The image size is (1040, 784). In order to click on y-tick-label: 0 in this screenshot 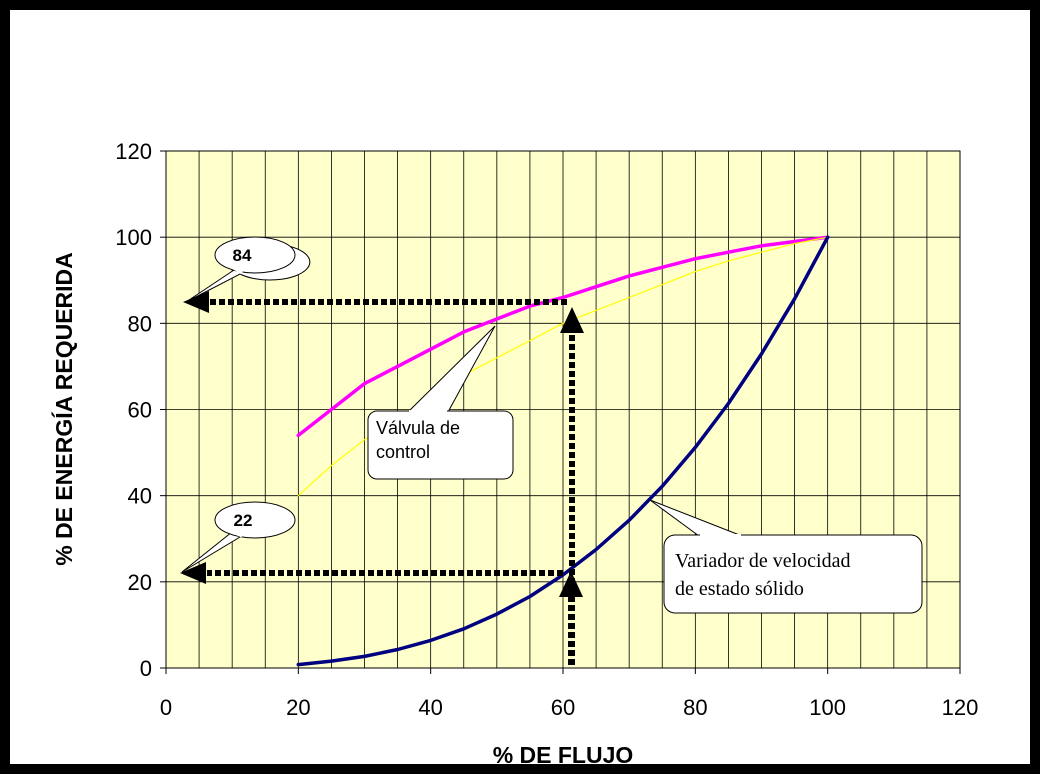, I will do `click(146, 668)`.